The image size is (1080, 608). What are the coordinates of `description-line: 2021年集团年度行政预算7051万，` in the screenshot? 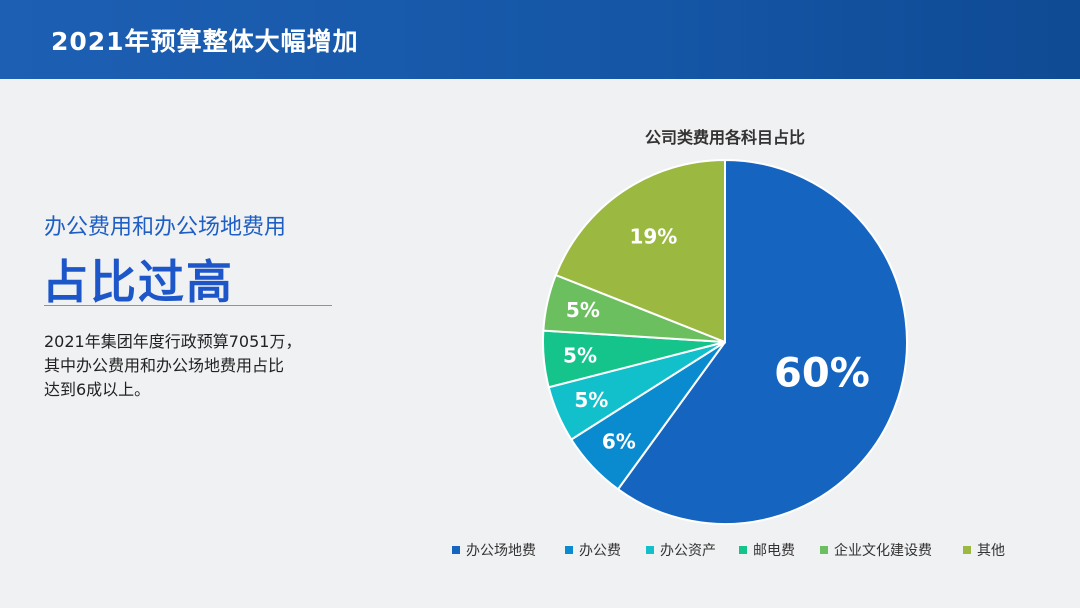 It's located at (173, 341).